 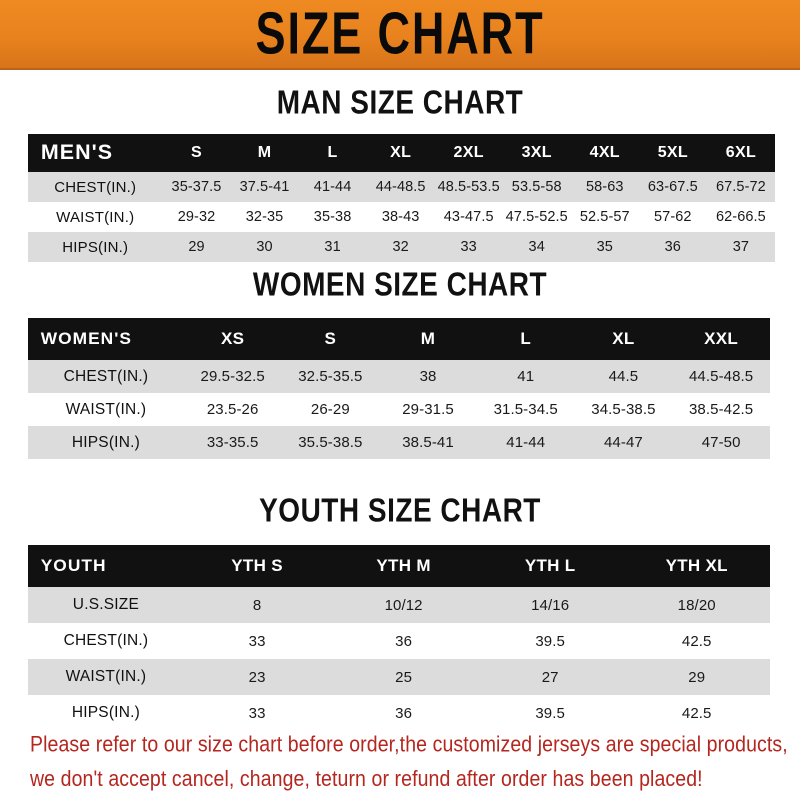 I want to click on measurement-cell: 18/20, so click(x=696, y=605).